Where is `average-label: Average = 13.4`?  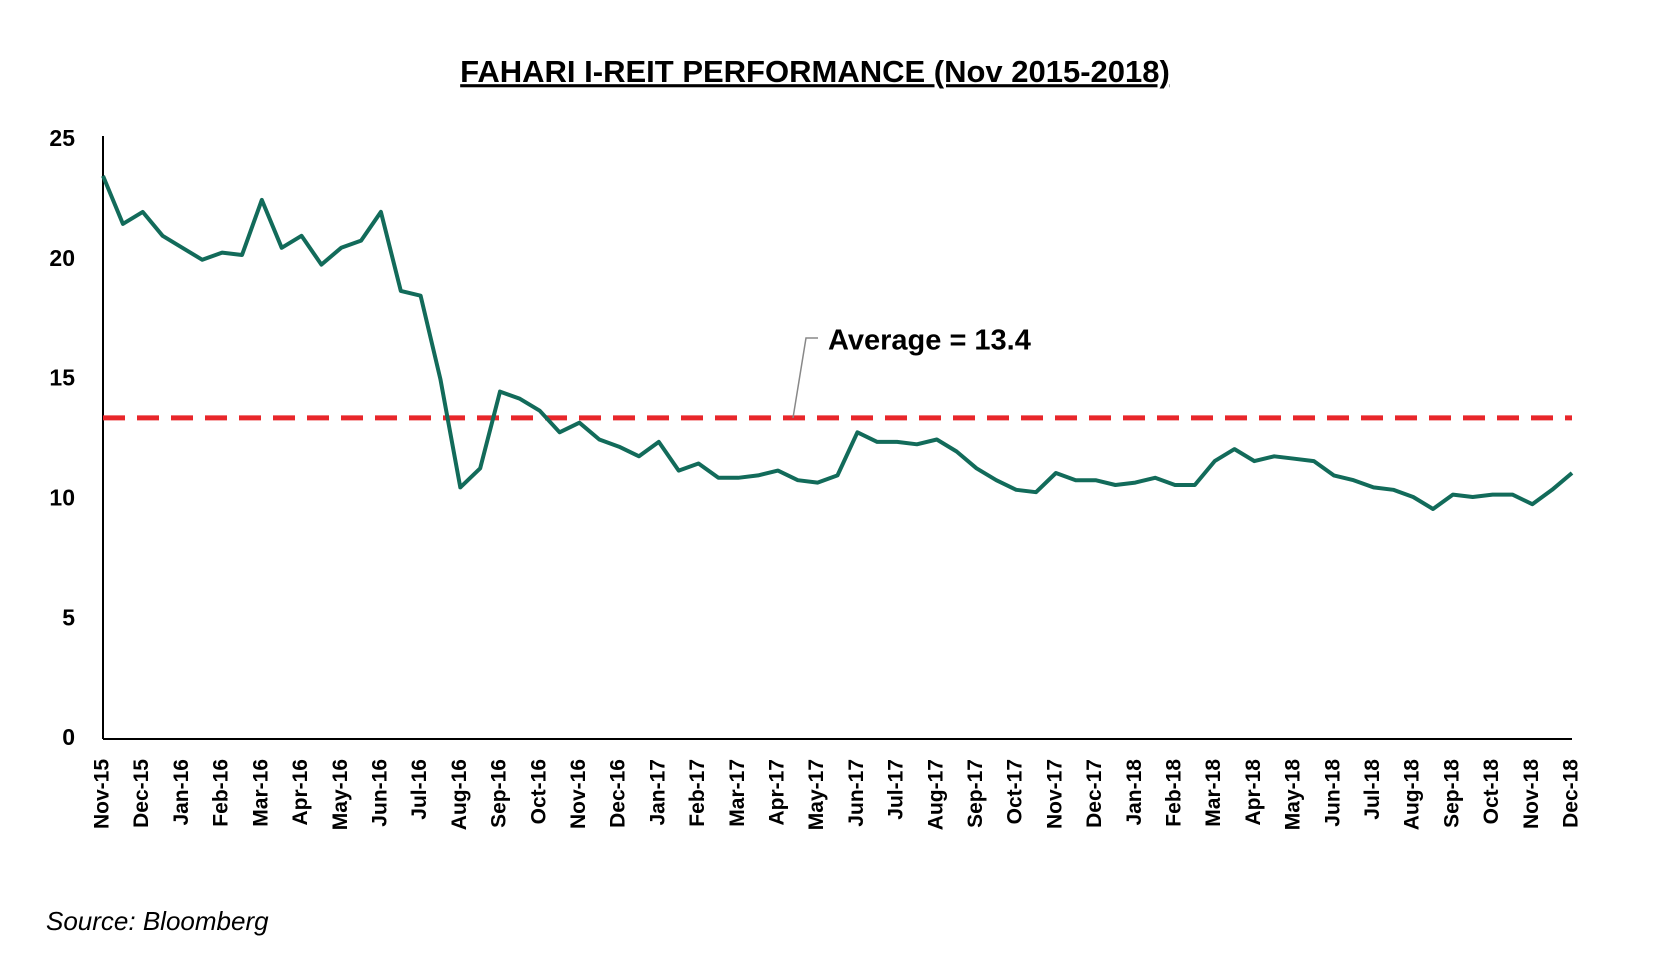
average-label: Average = 13.4 is located at coordinates (929, 341).